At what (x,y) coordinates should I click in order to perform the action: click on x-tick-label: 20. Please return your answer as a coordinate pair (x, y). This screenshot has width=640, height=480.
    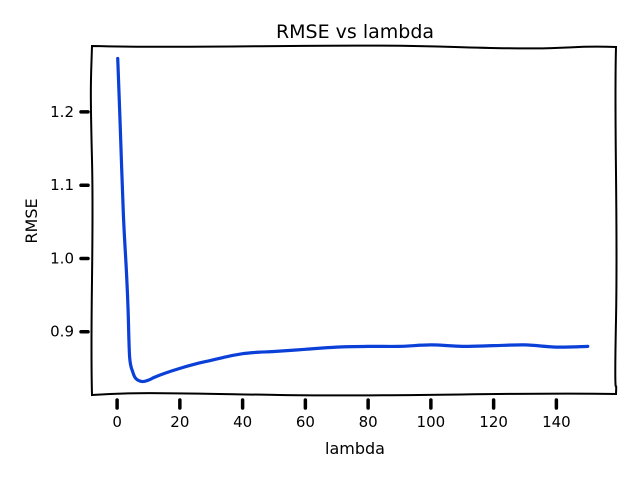
    Looking at the image, I should click on (179, 422).